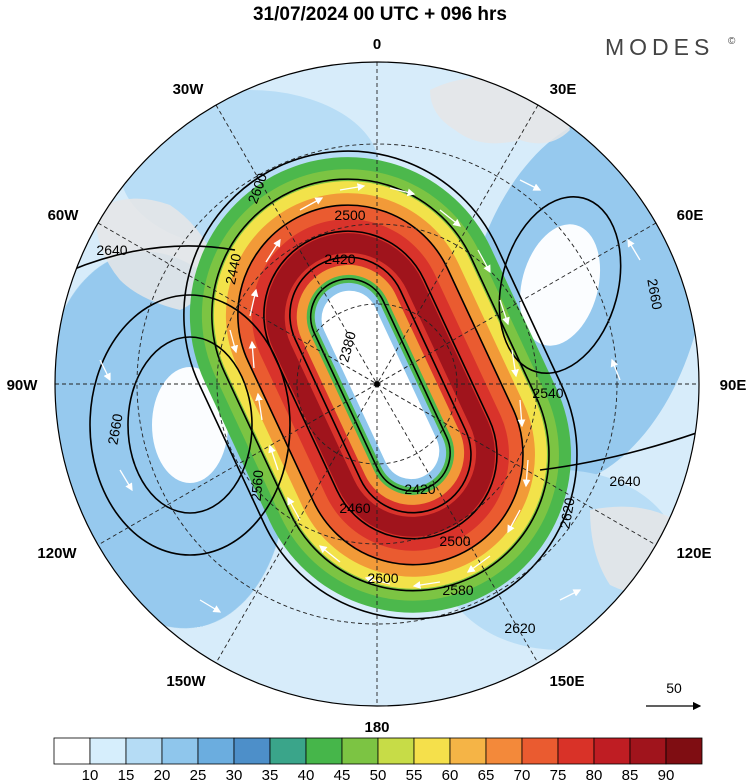  What do you see at coordinates (450, 774) in the screenshot?
I see `colorbar-tick-label: 60` at bounding box center [450, 774].